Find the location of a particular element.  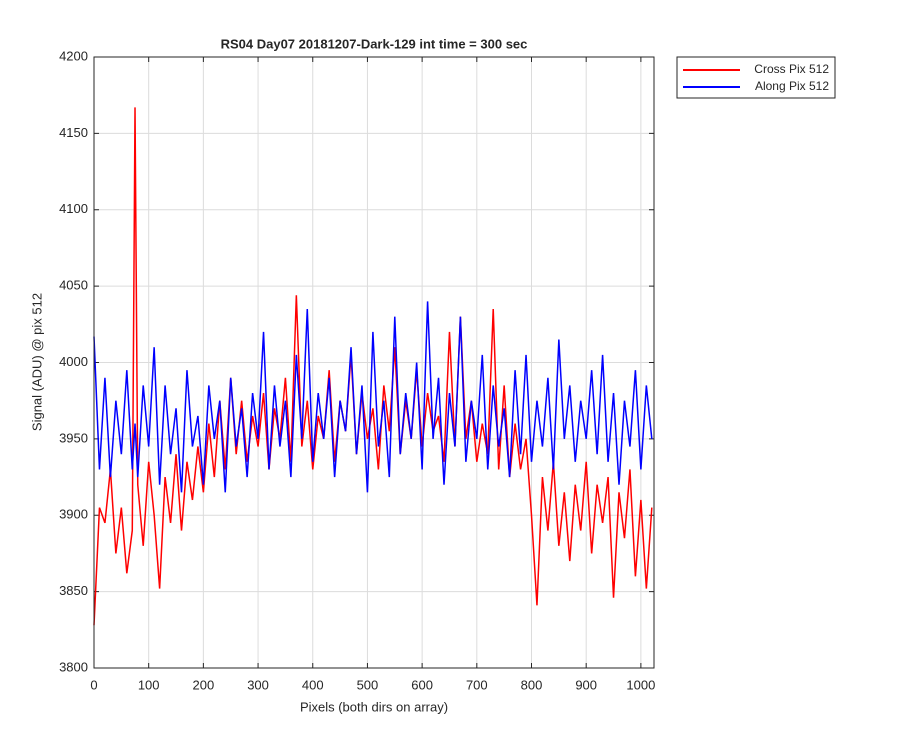

x-tick-label: 600 is located at coordinates (422, 684).